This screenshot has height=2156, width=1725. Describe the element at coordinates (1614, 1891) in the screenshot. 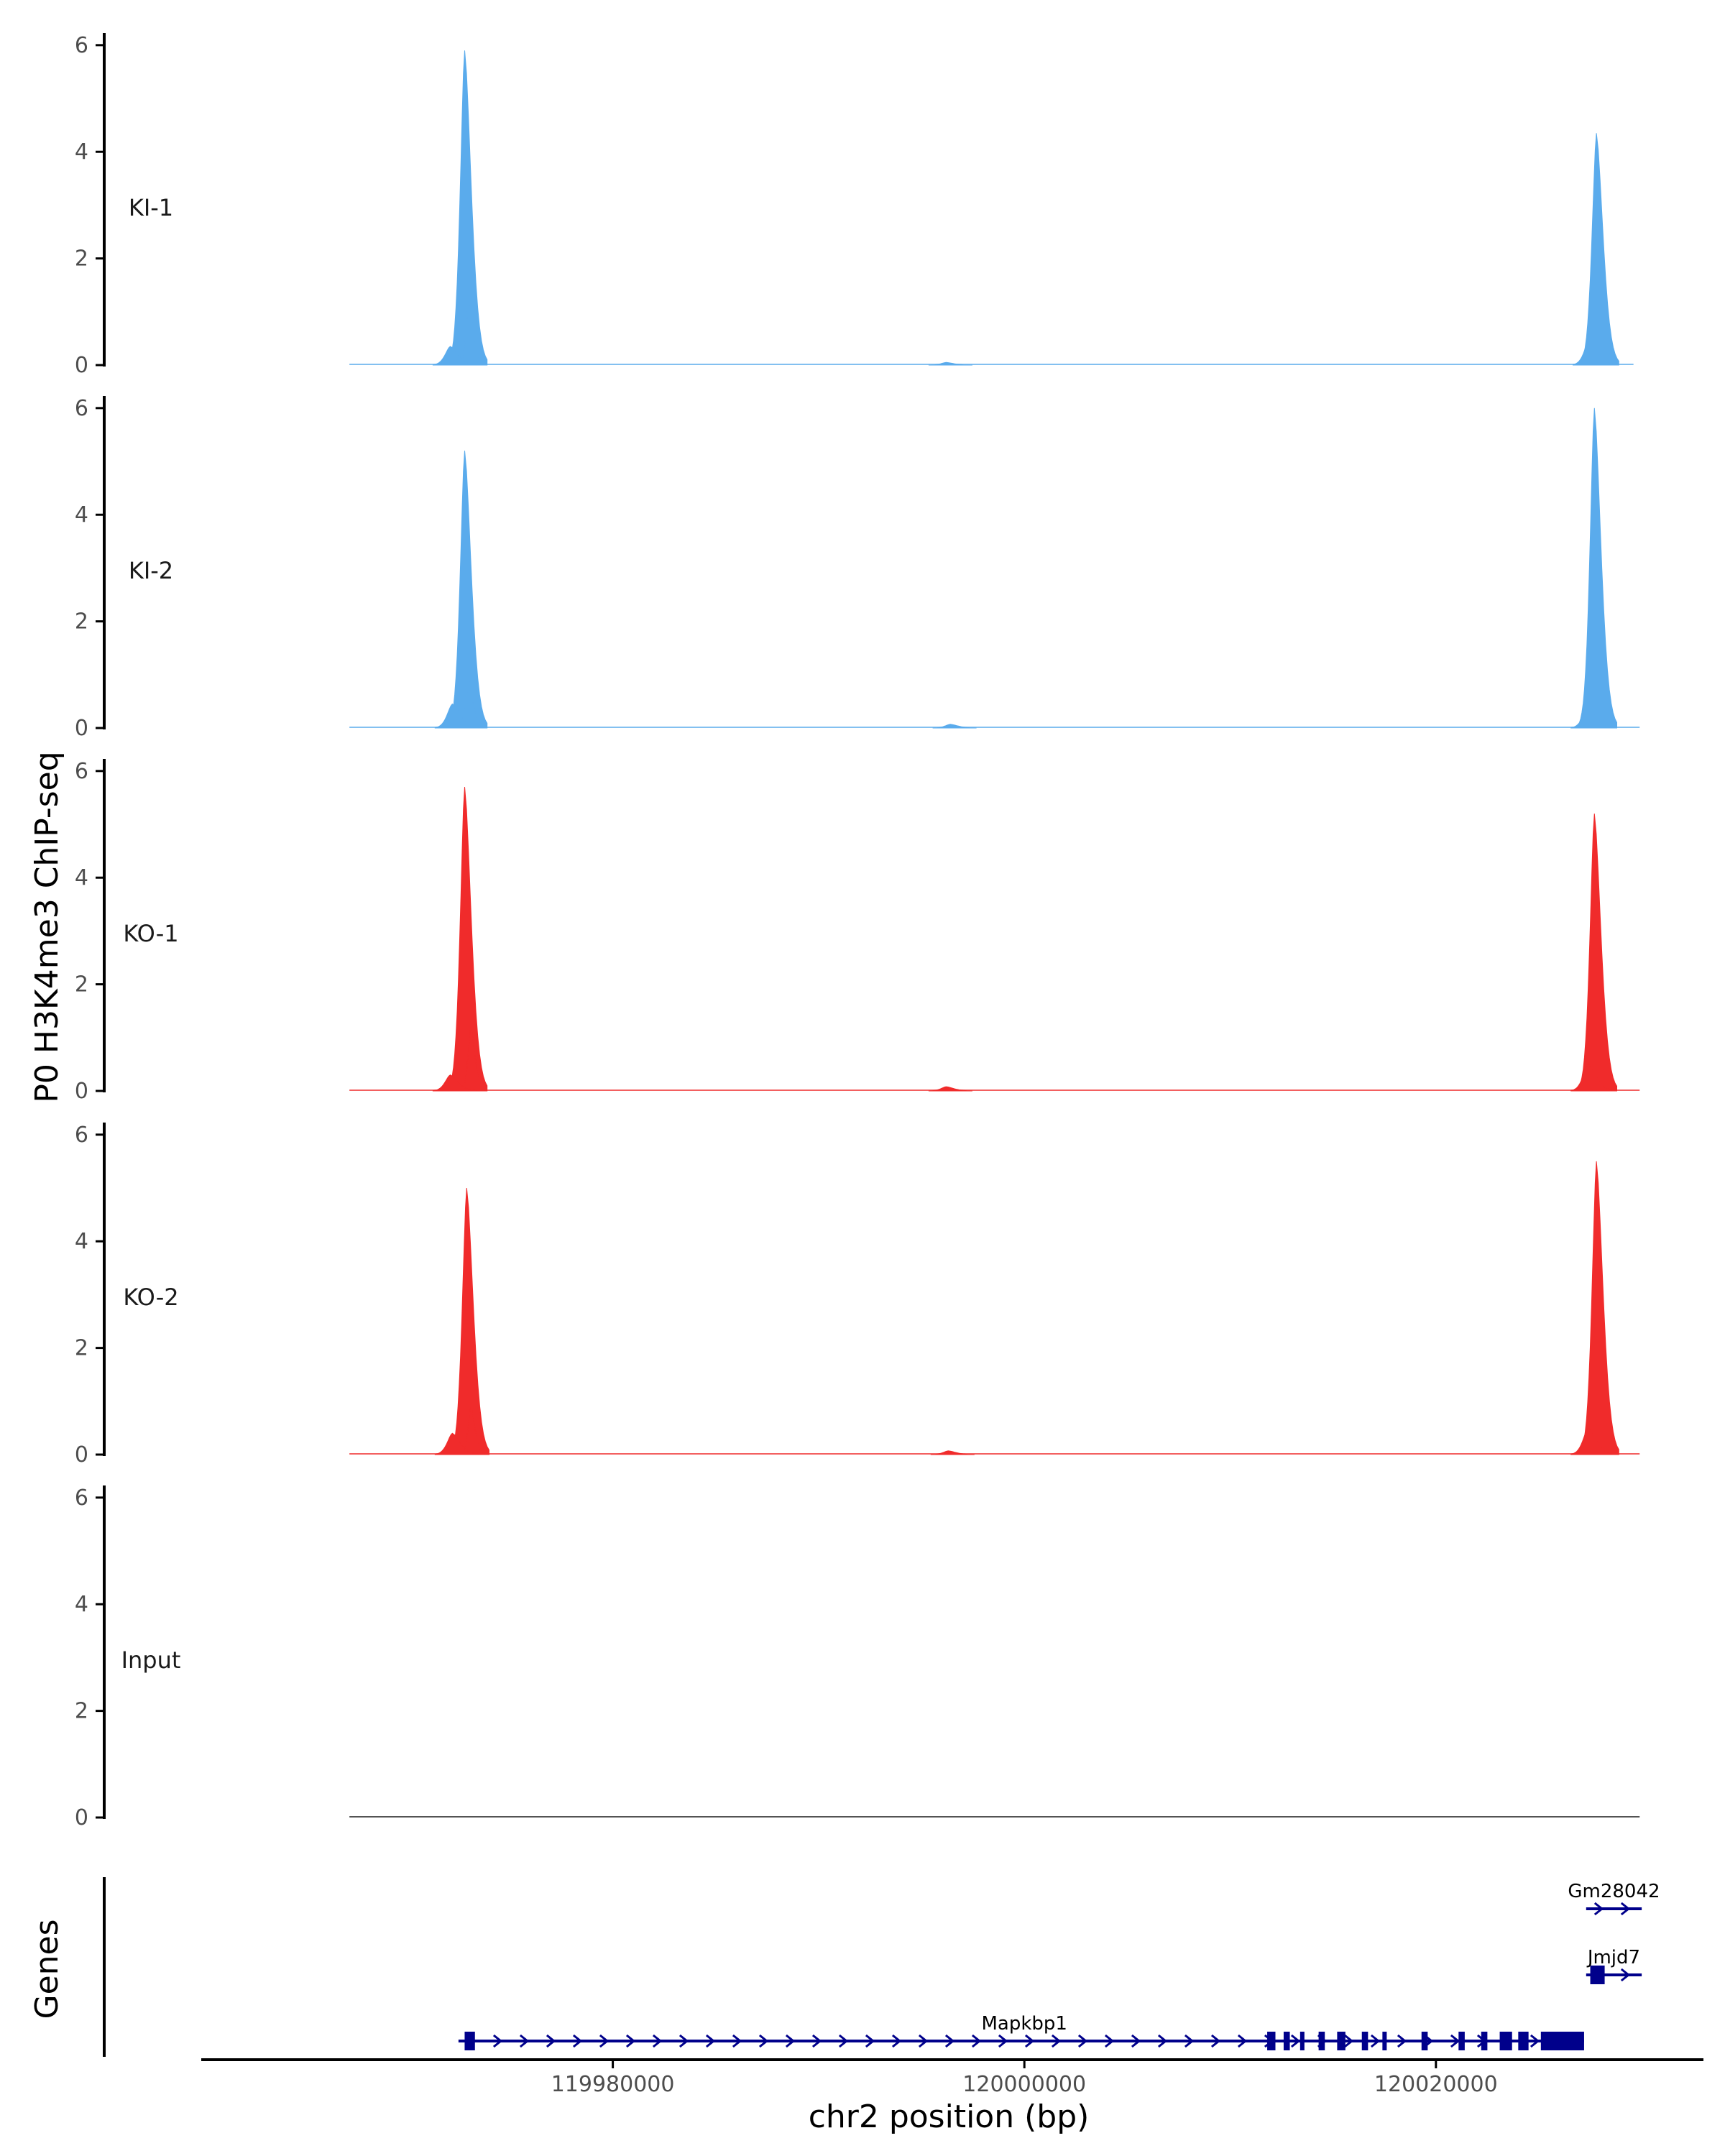

I see `gene-label-gm28042: Gm28042` at that location.